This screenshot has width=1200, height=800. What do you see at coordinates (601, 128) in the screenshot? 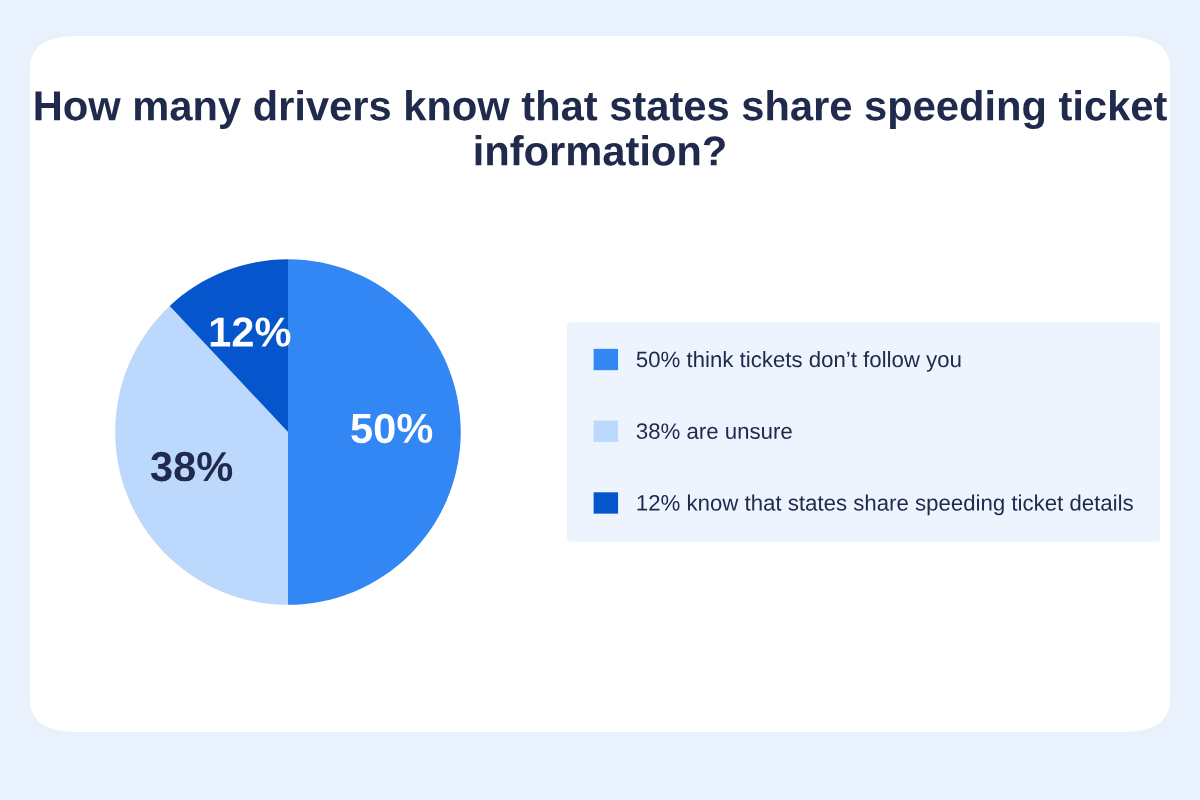
I see `chart-title: How many drivers know that states share speeding ticket information?` at bounding box center [601, 128].